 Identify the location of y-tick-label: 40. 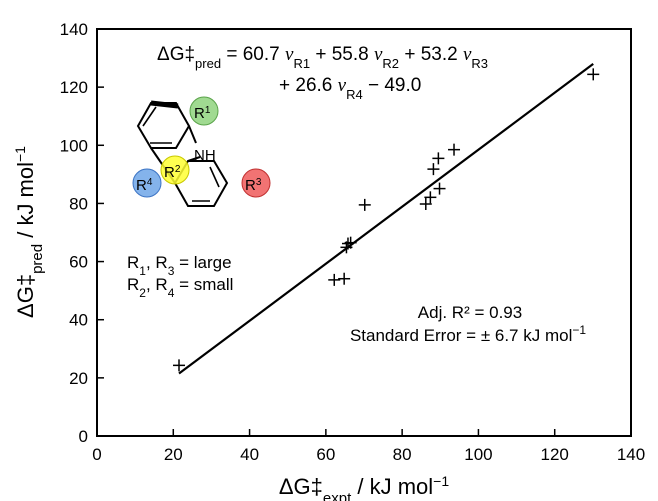
(78, 320).